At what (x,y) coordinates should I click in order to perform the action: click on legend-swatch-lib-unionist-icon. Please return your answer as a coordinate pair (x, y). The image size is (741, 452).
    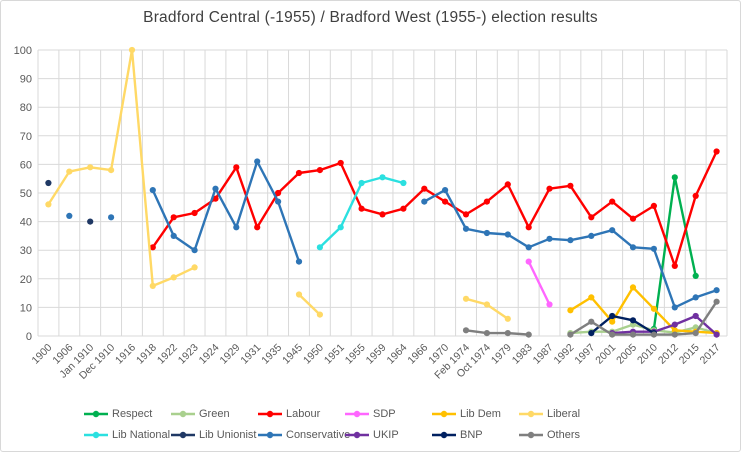
    Looking at the image, I should click on (183, 434).